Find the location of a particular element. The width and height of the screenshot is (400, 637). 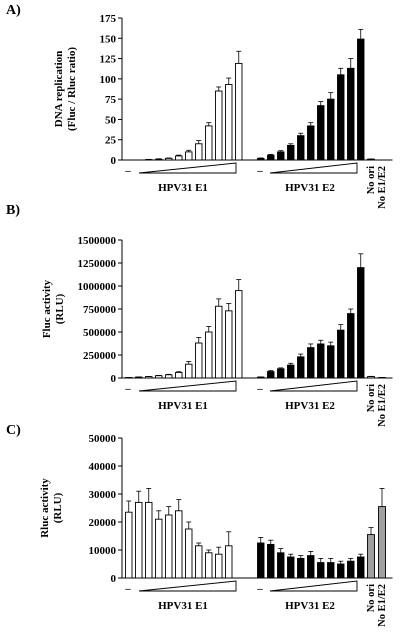

y-tick-label: 125 is located at coordinates (108, 60).